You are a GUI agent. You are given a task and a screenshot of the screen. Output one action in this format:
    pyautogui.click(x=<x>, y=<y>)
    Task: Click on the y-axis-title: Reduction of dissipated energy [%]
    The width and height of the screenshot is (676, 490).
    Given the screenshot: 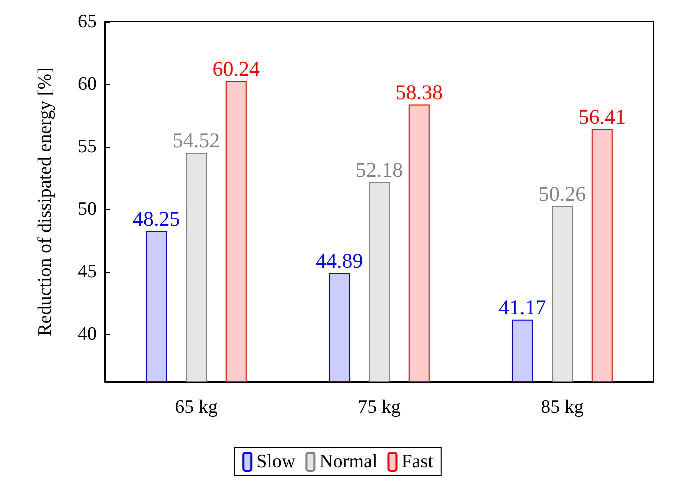 What is the action you would take?
    pyautogui.click(x=45, y=202)
    